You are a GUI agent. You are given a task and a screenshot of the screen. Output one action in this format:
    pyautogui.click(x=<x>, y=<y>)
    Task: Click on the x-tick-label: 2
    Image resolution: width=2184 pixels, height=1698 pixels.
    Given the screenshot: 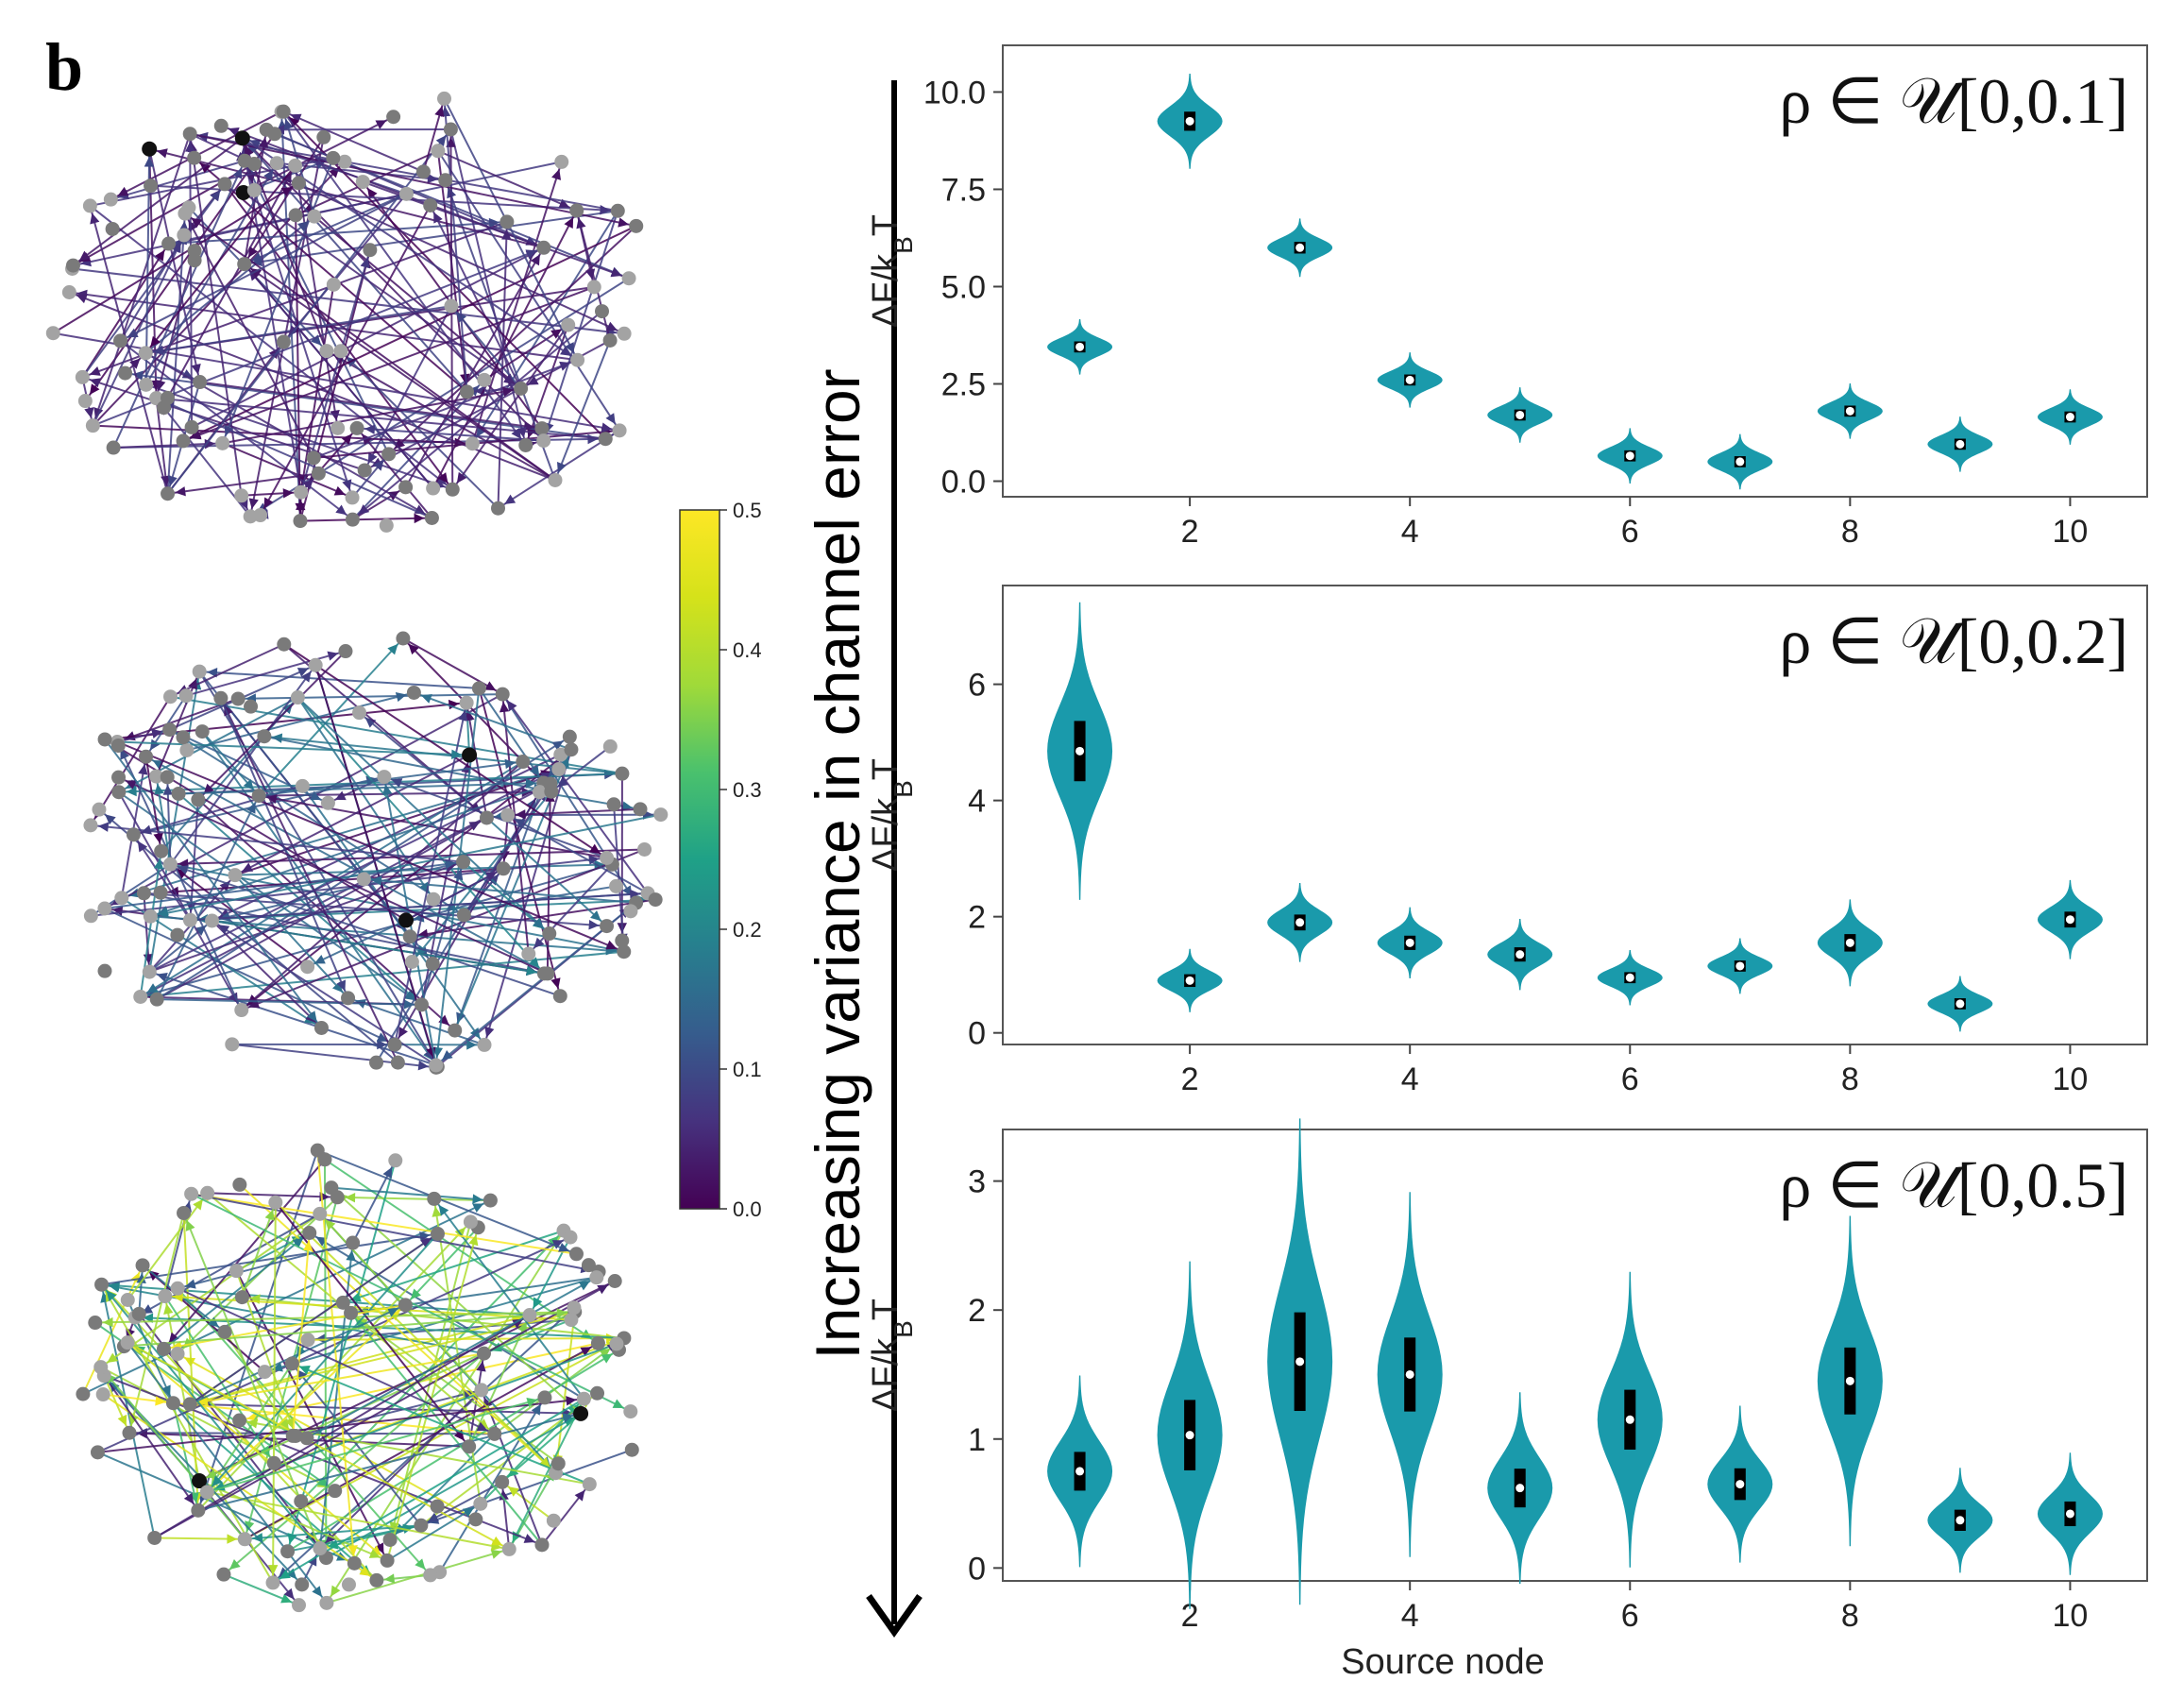 What is the action you would take?
    pyautogui.click(x=1190, y=1079)
    